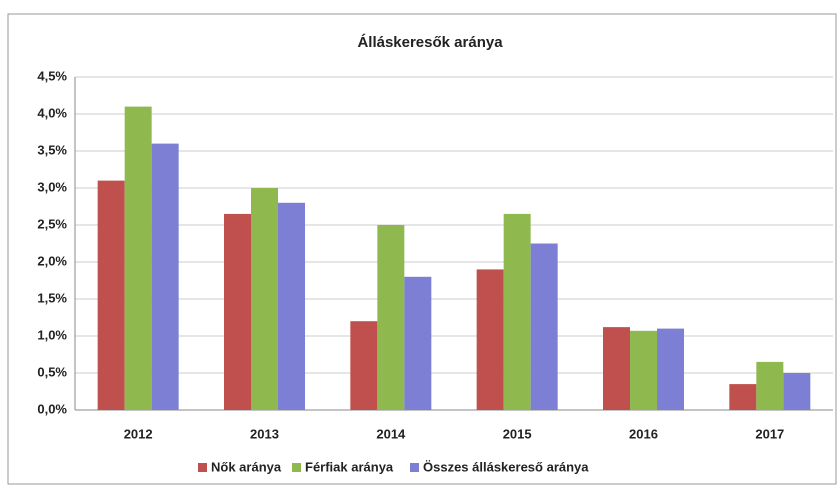 The image size is (840, 489). What do you see at coordinates (517, 433) in the screenshot?
I see `x-tick-label: 2015` at bounding box center [517, 433].